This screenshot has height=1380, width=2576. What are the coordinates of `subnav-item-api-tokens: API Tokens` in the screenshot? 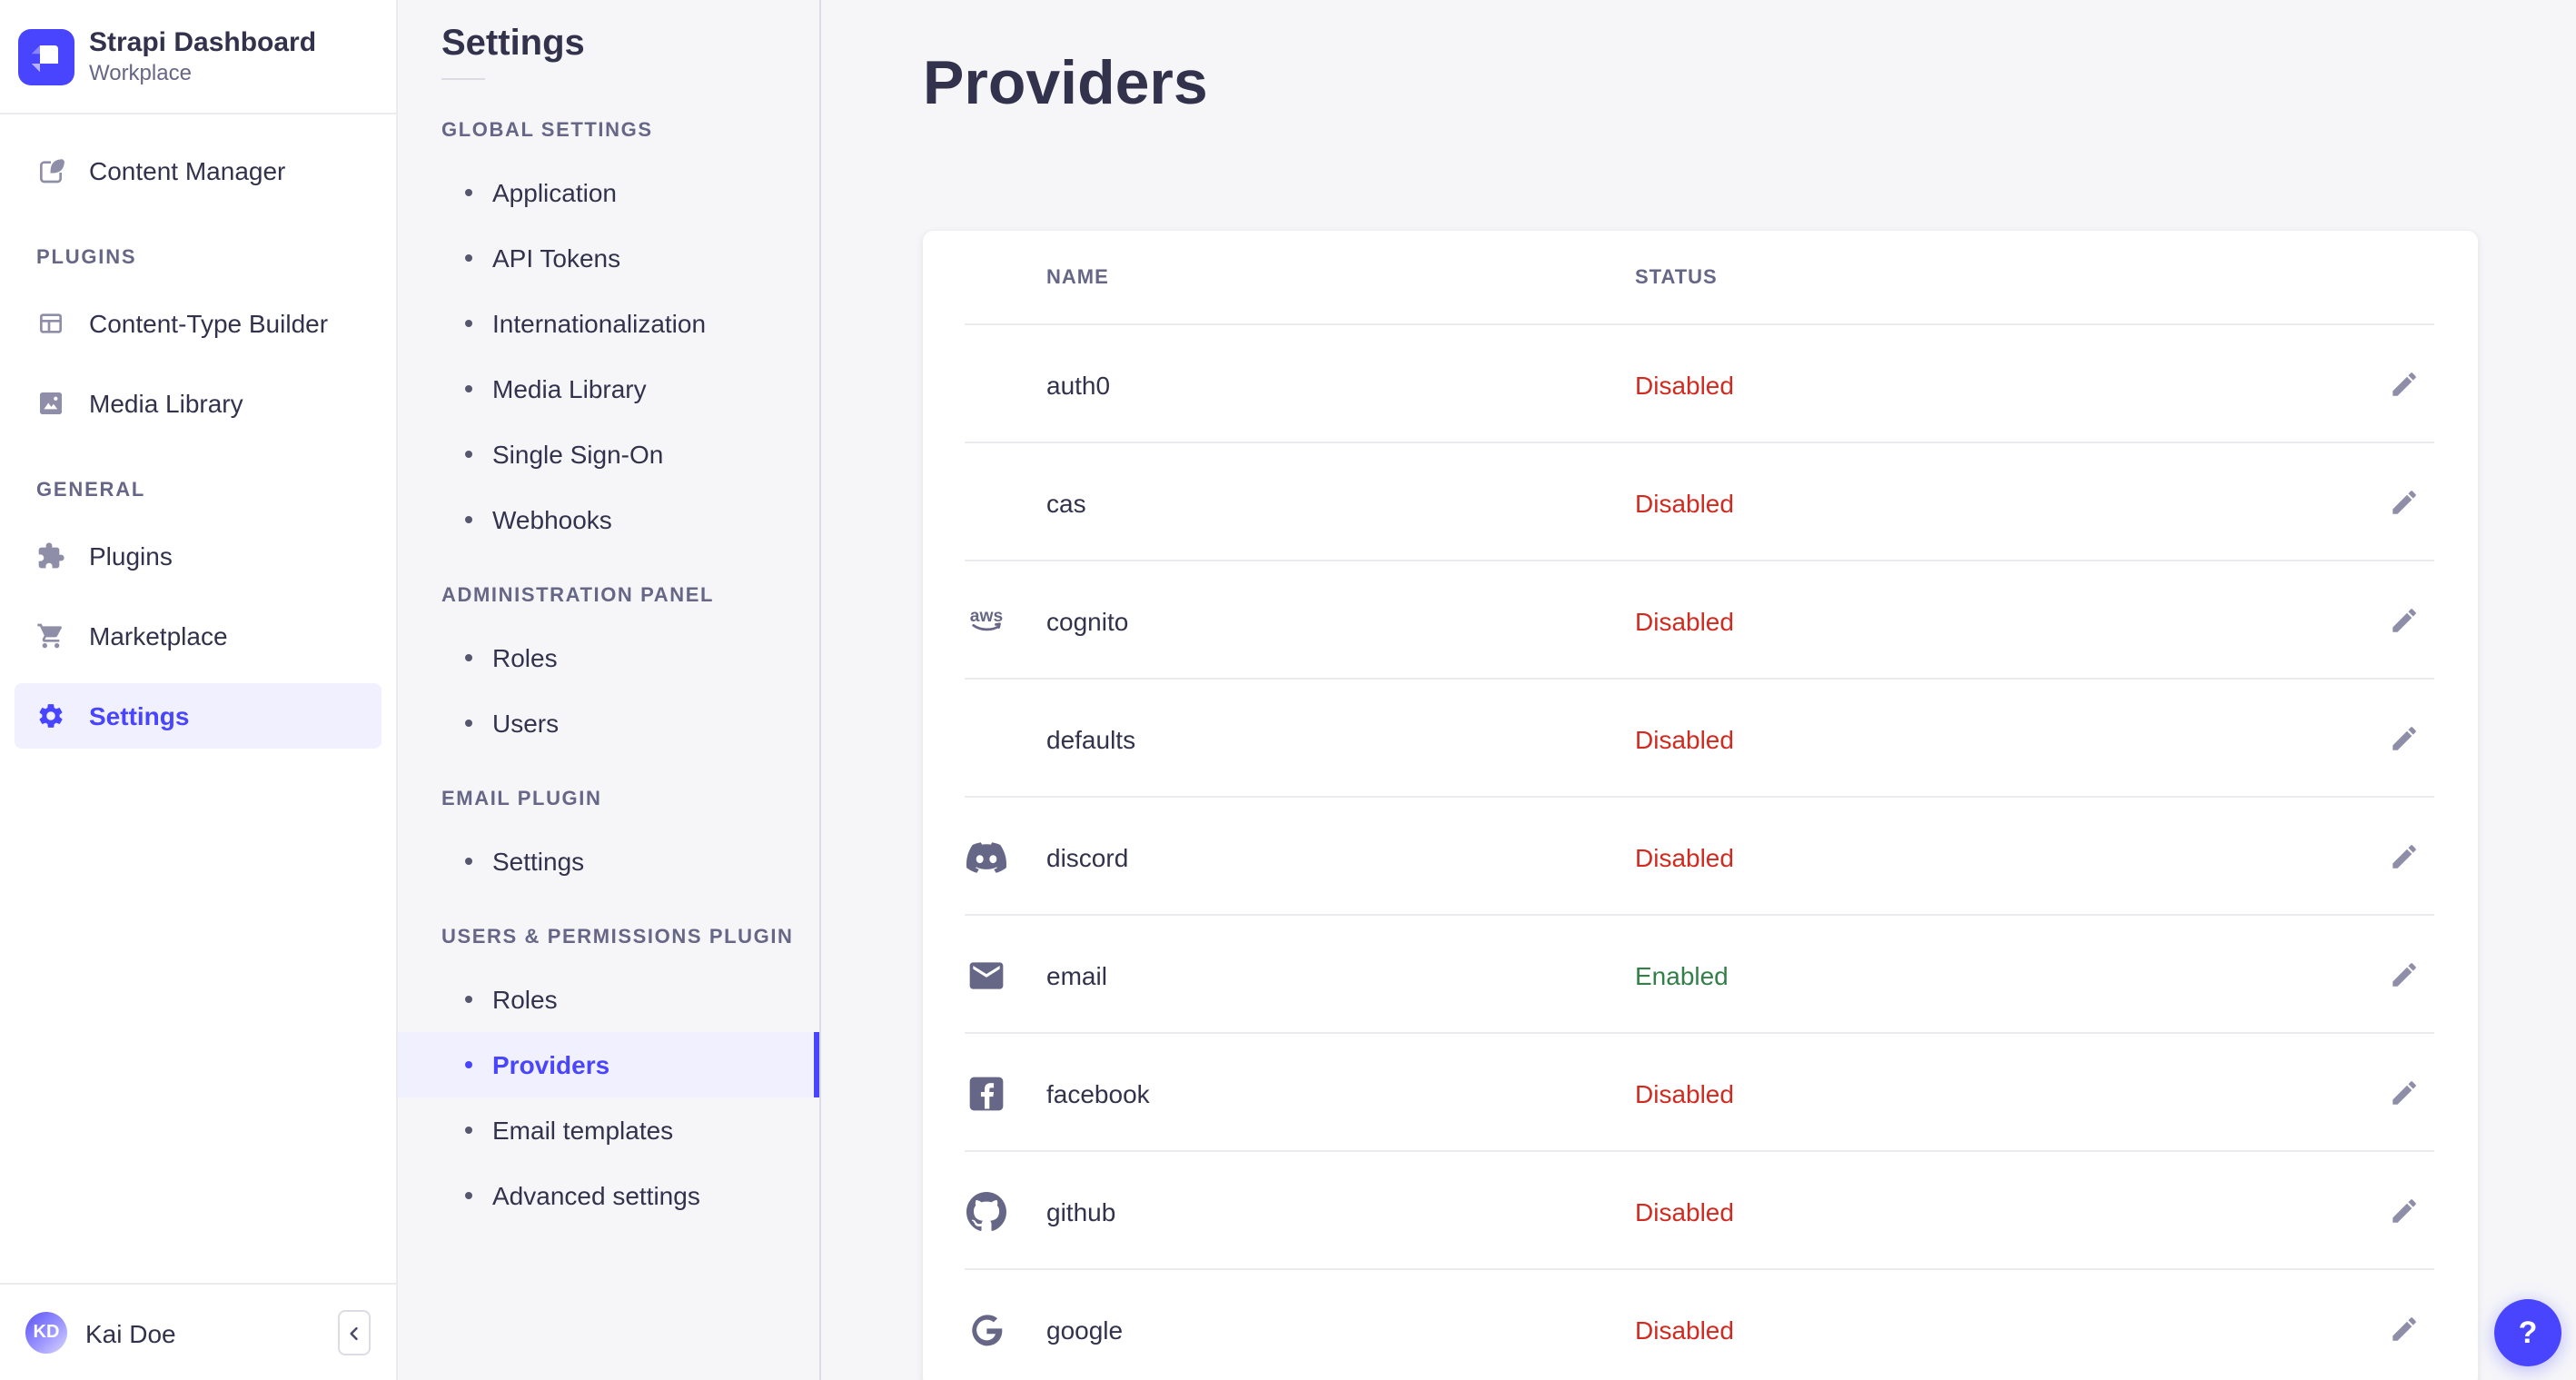 It's located at (608, 258).